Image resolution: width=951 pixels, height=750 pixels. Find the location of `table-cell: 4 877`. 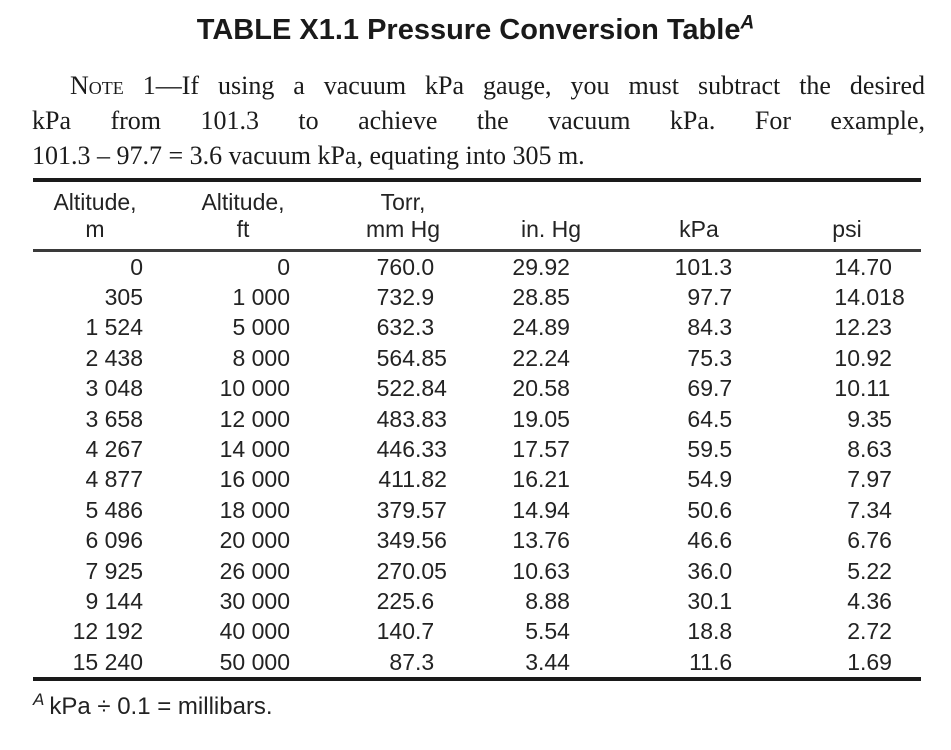

table-cell: 4 877 is located at coordinates (114, 479).